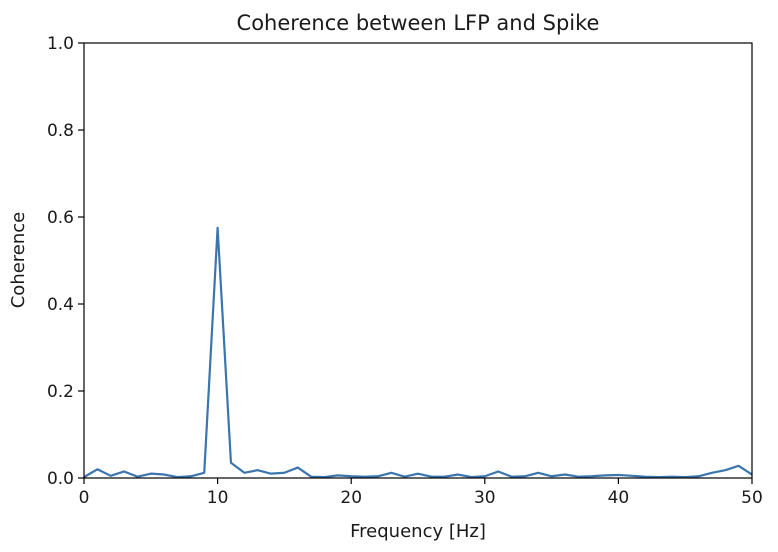  I want to click on x-axis-ticks: 0 10 20 30 40 50, so click(421, 493).